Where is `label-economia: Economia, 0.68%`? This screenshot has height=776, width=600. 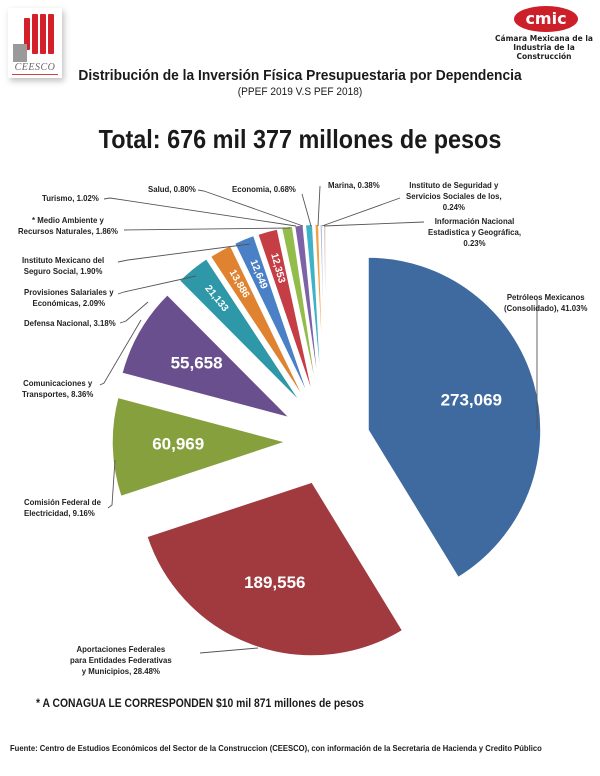
label-economia: Economia, 0.68% is located at coordinates (264, 189).